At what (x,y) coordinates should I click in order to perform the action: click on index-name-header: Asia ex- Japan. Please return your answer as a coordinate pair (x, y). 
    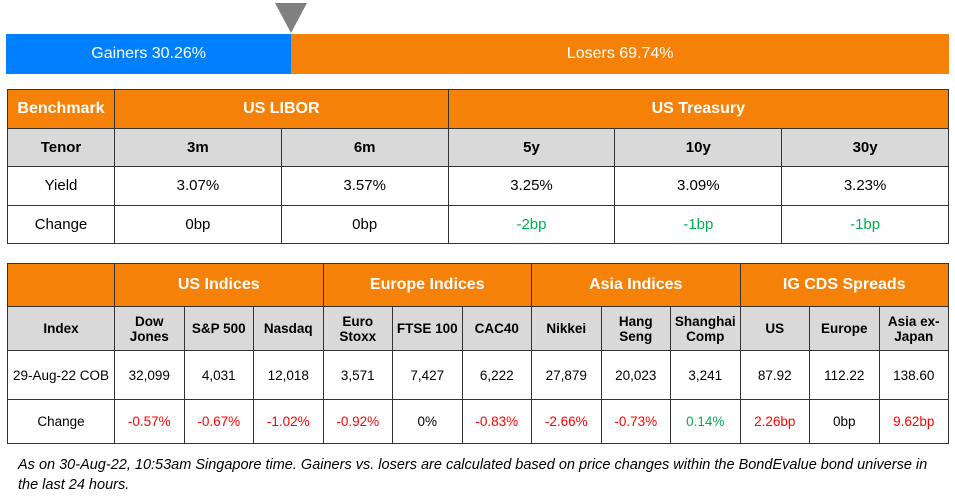
    Looking at the image, I should click on (913, 328).